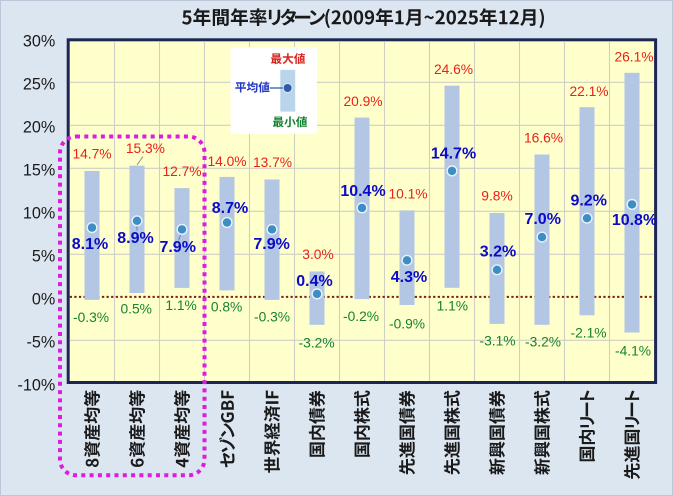  I want to click on svg-text: 0.4%, so click(314, 281).